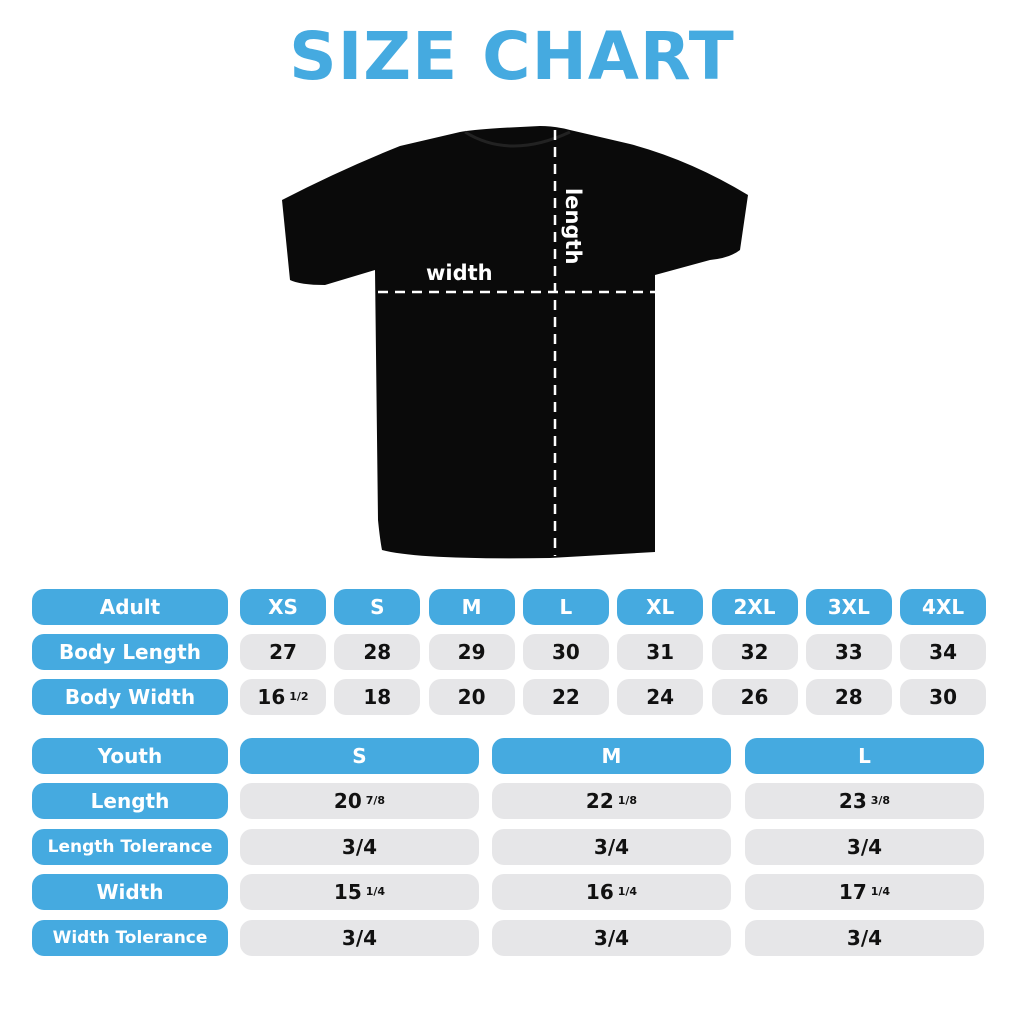  I want to click on cell-text: 31, so click(660, 652).